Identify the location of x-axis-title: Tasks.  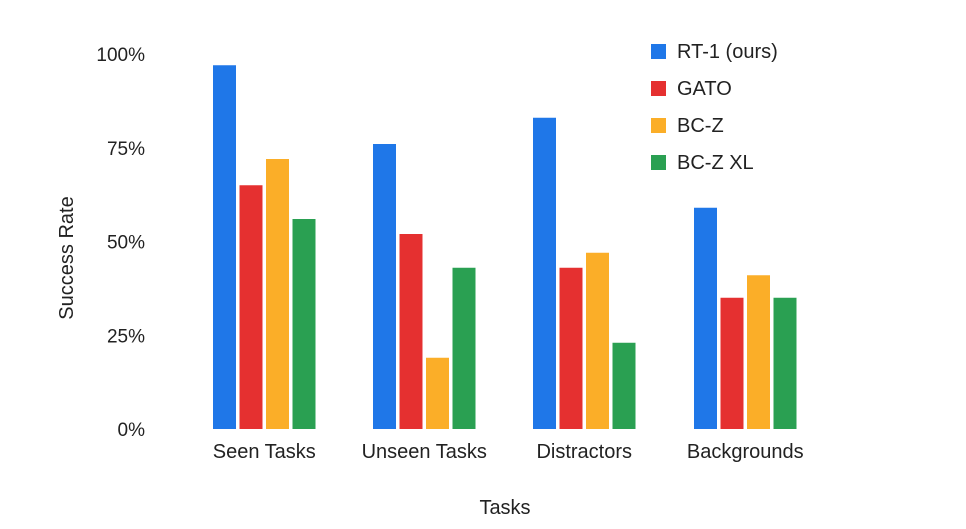
(504, 508).